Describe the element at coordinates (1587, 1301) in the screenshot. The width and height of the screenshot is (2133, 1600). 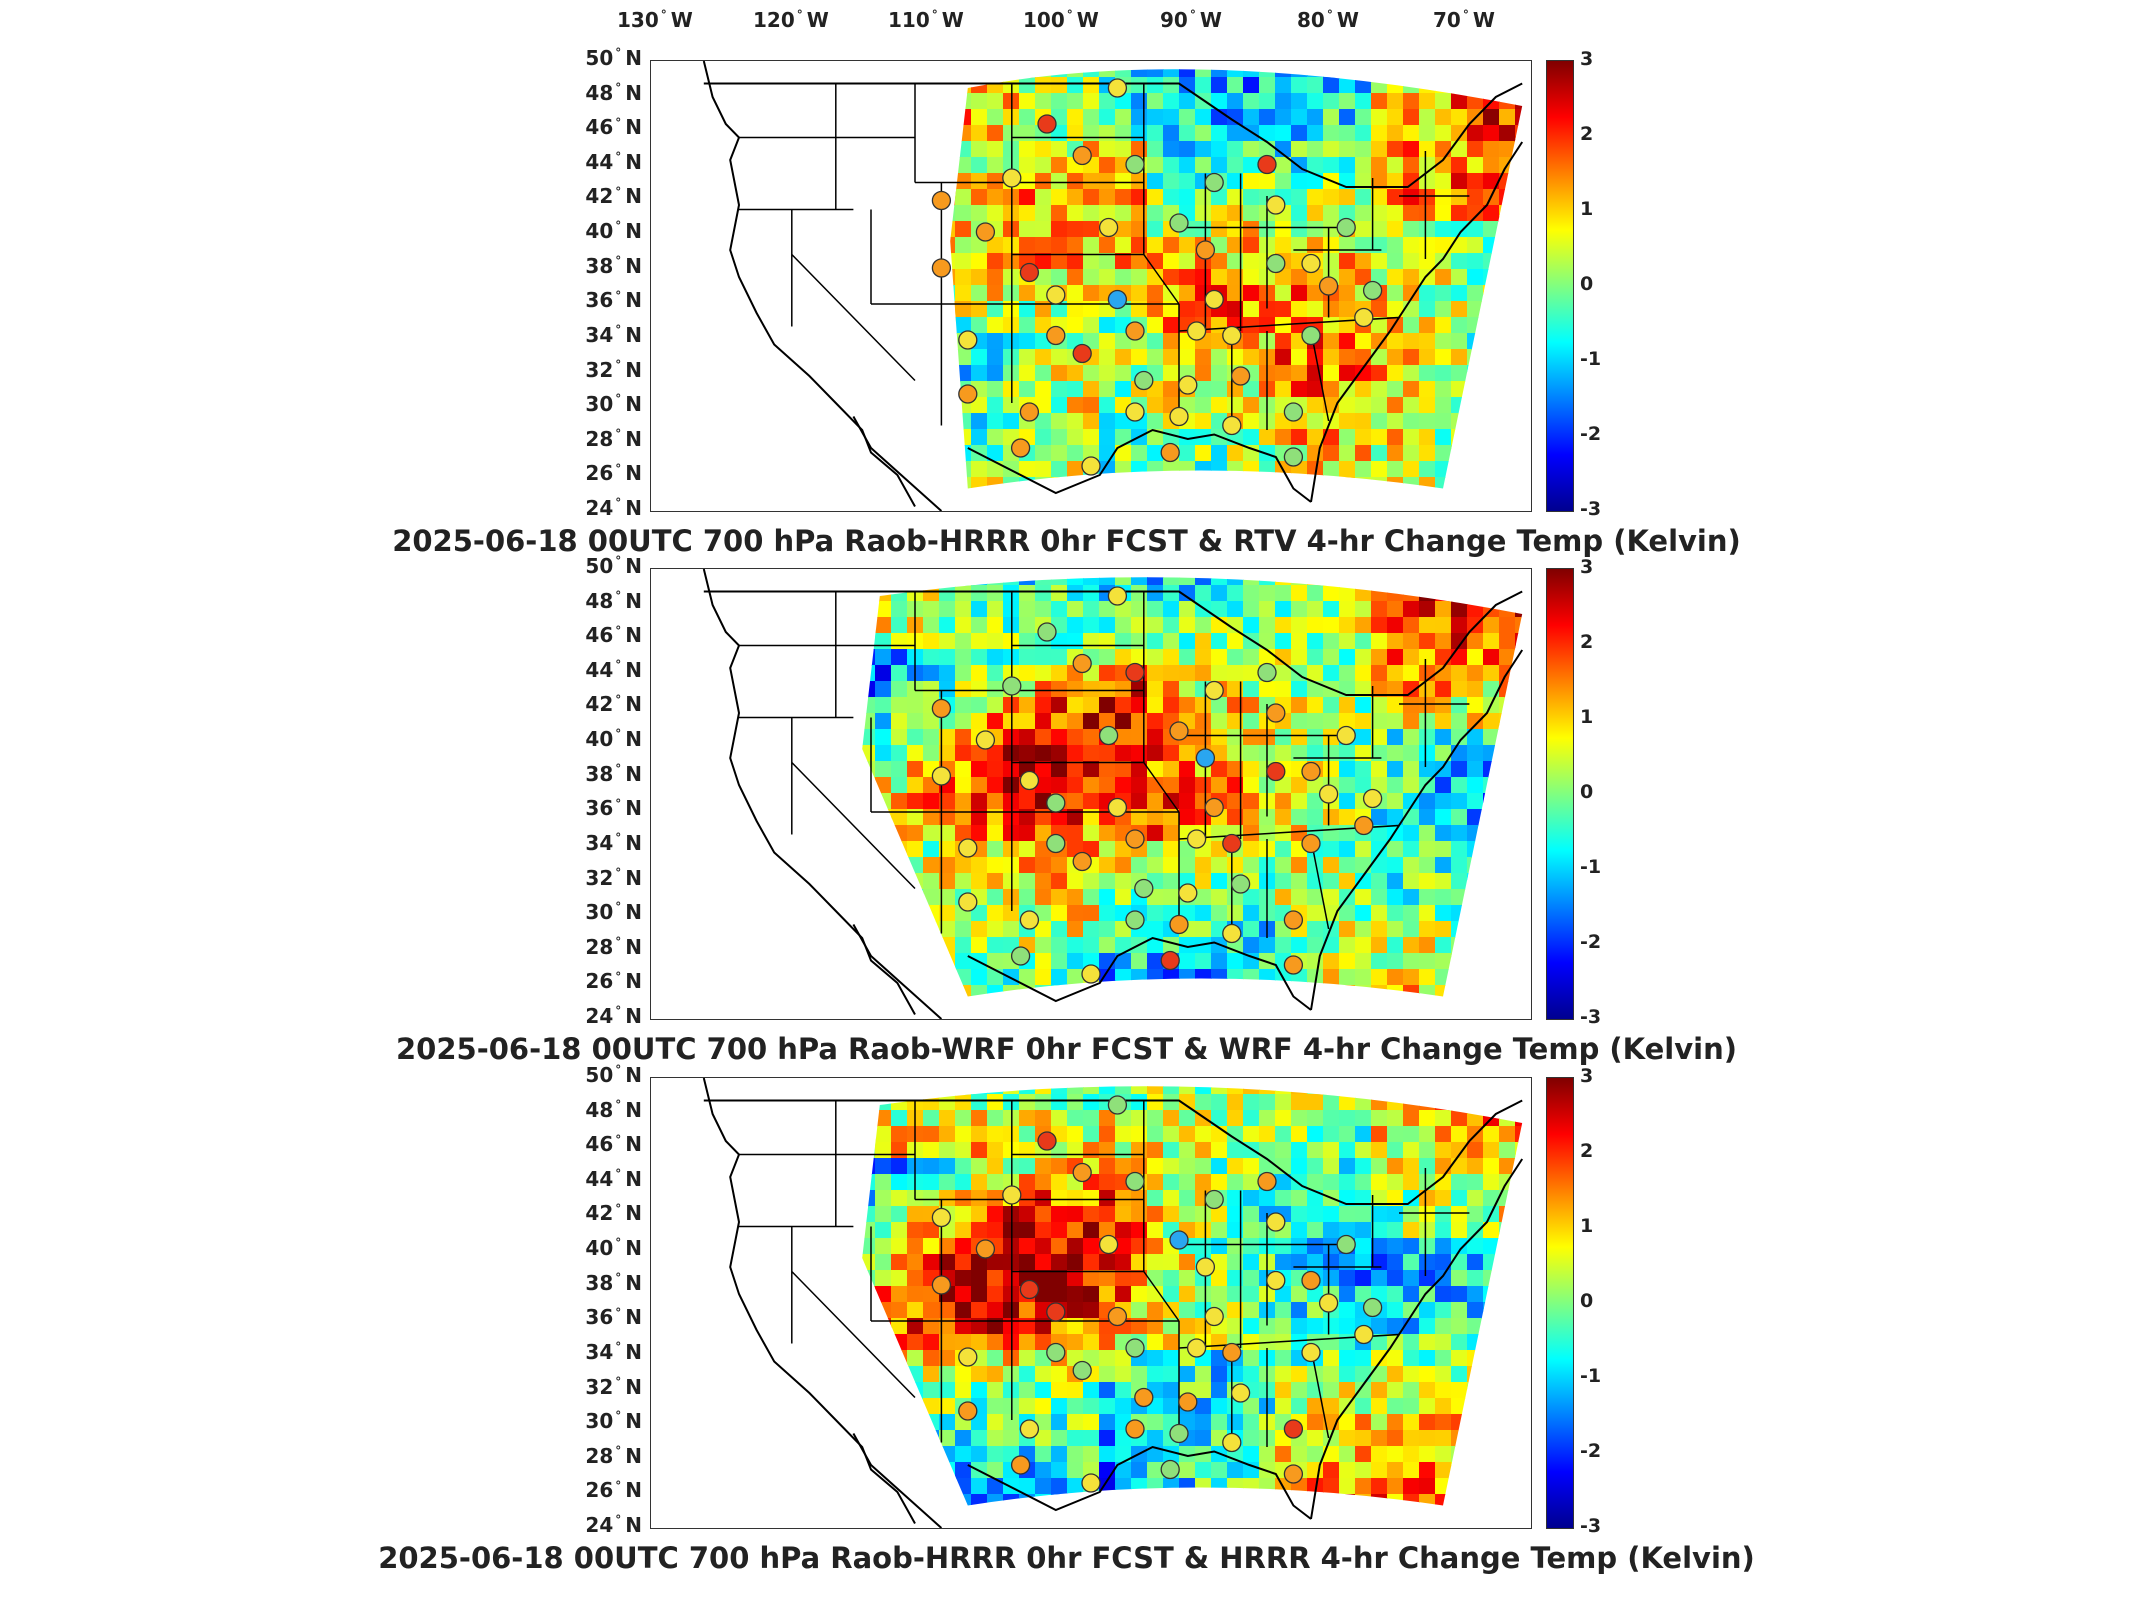
I see `colorbar-tick-label: 0` at that location.